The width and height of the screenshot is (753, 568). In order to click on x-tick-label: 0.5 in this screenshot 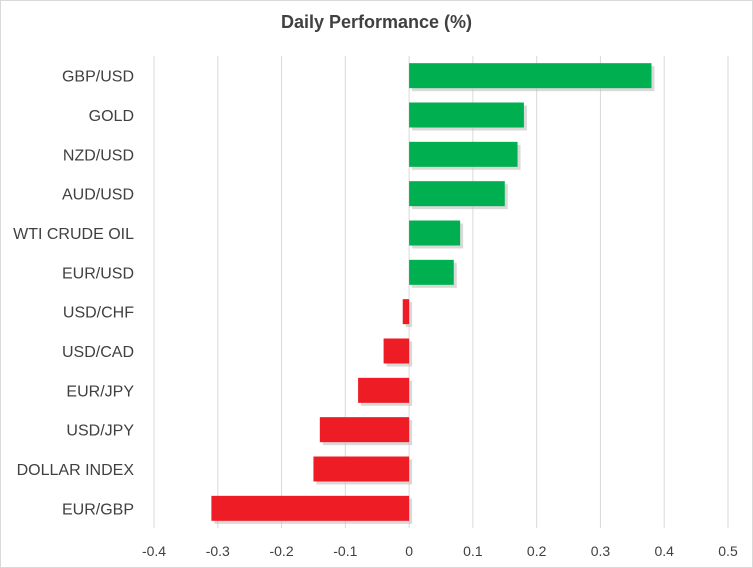, I will do `click(728, 551)`.